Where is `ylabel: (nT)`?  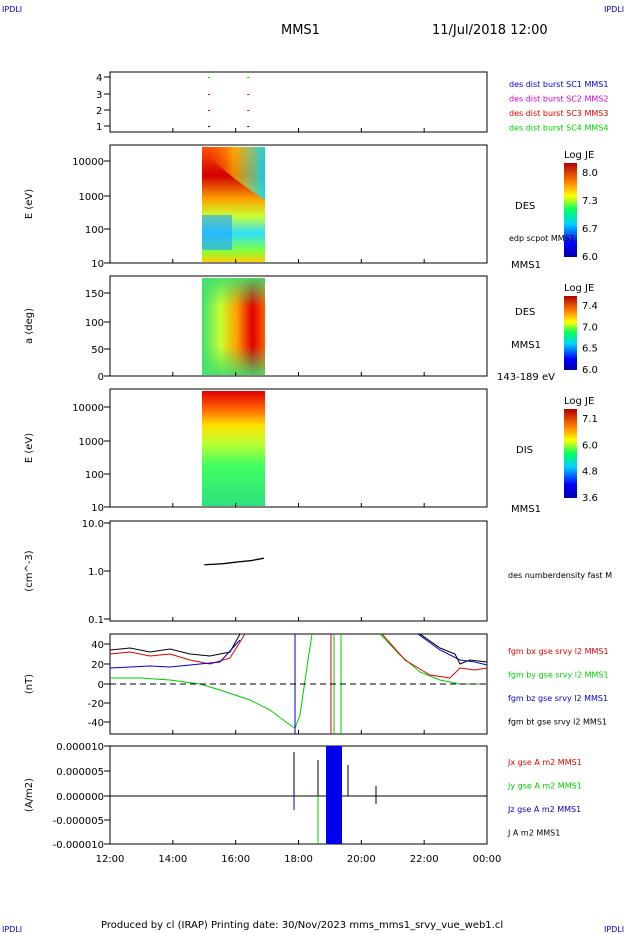
ylabel: (nT) is located at coordinates (29, 684).